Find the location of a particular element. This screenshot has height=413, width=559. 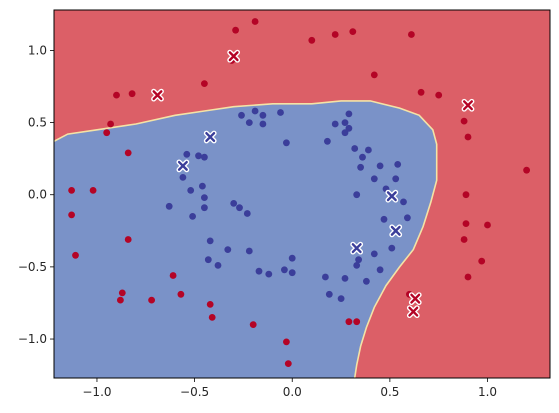

y-tick-label: −0.5 is located at coordinates (32, 267).